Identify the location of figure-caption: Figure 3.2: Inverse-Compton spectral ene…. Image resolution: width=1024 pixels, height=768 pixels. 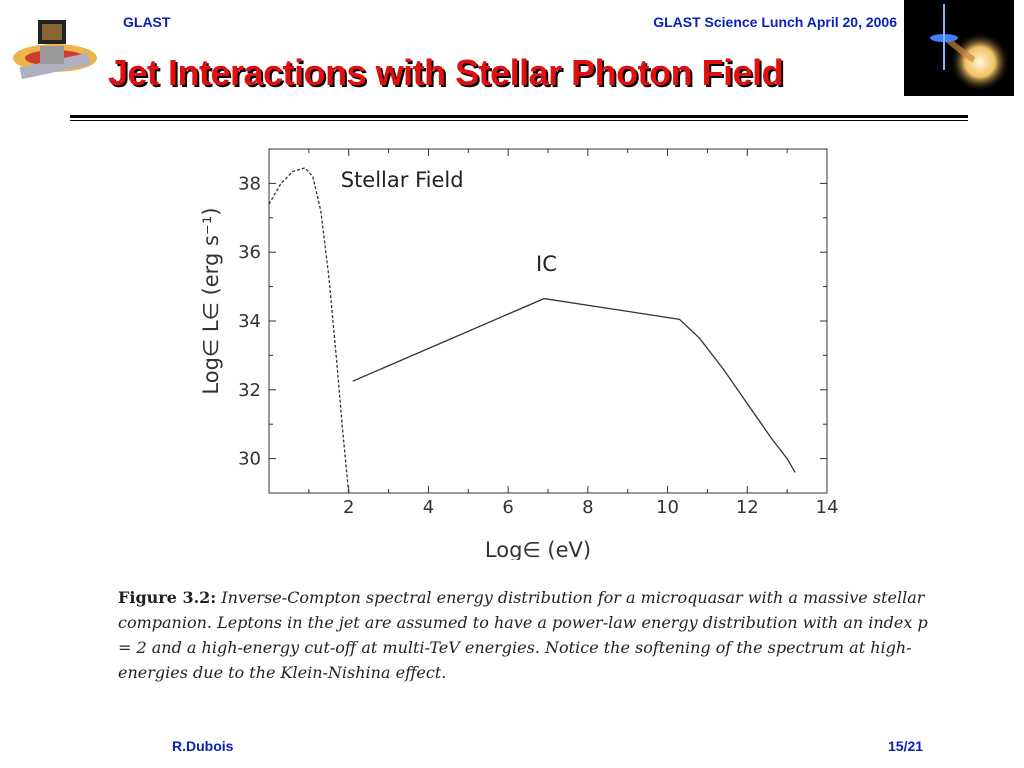
(523, 635).